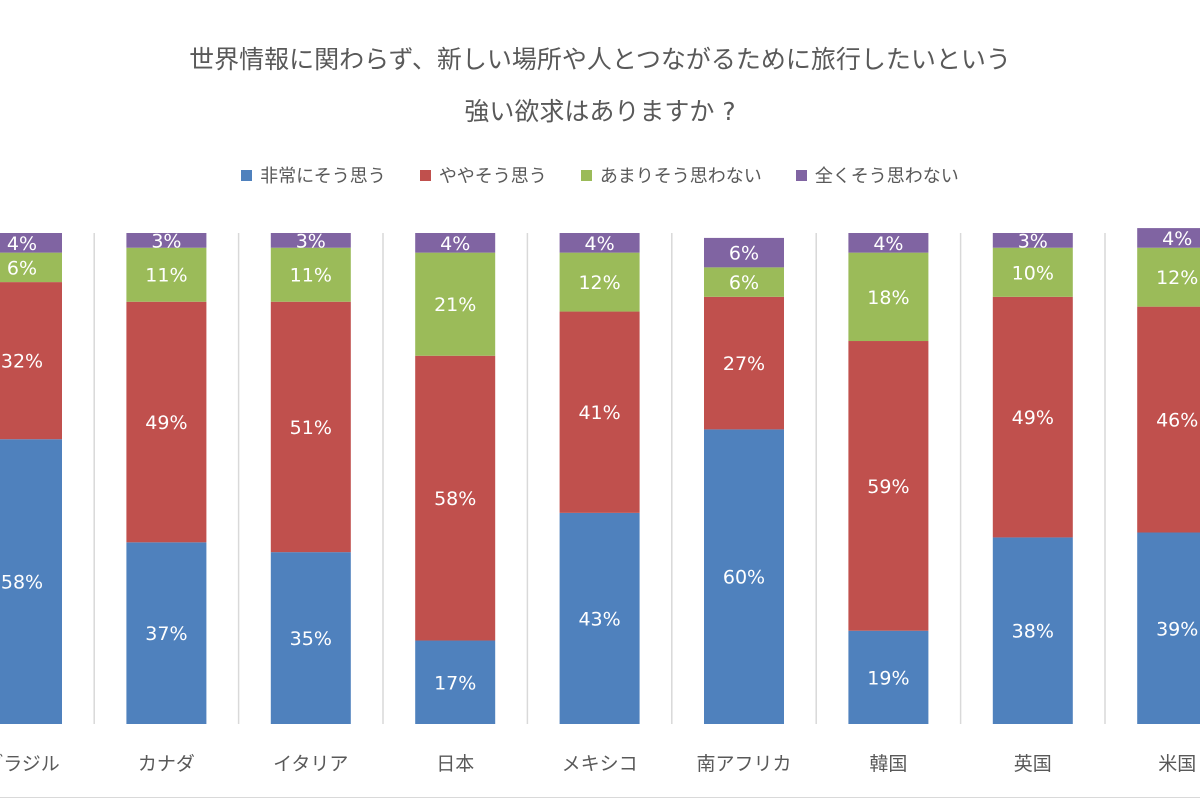  I want to click on category-label: メキシコ, so click(600, 764).